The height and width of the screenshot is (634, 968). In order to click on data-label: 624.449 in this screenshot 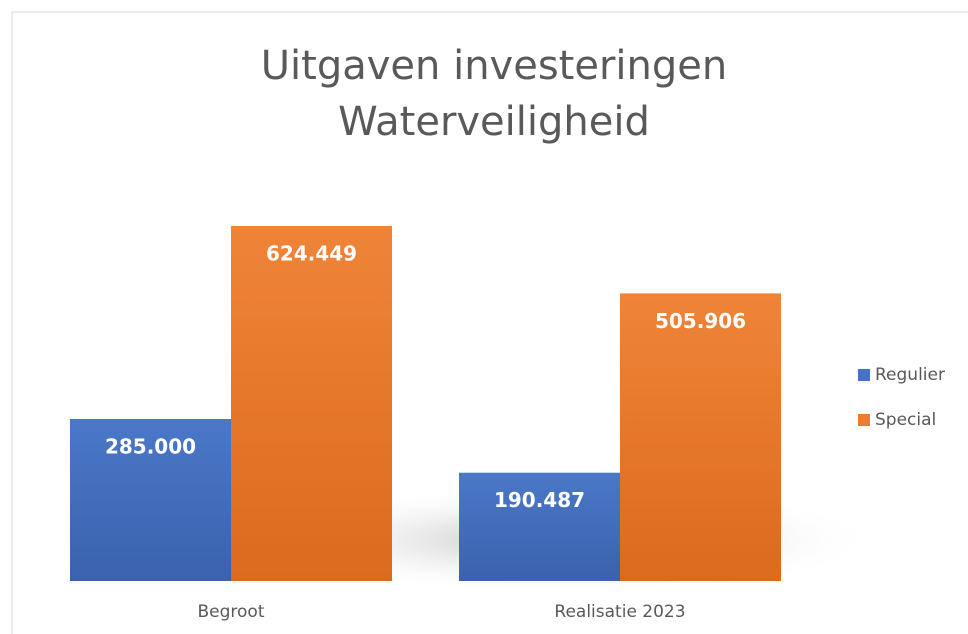, I will do `click(311, 254)`.